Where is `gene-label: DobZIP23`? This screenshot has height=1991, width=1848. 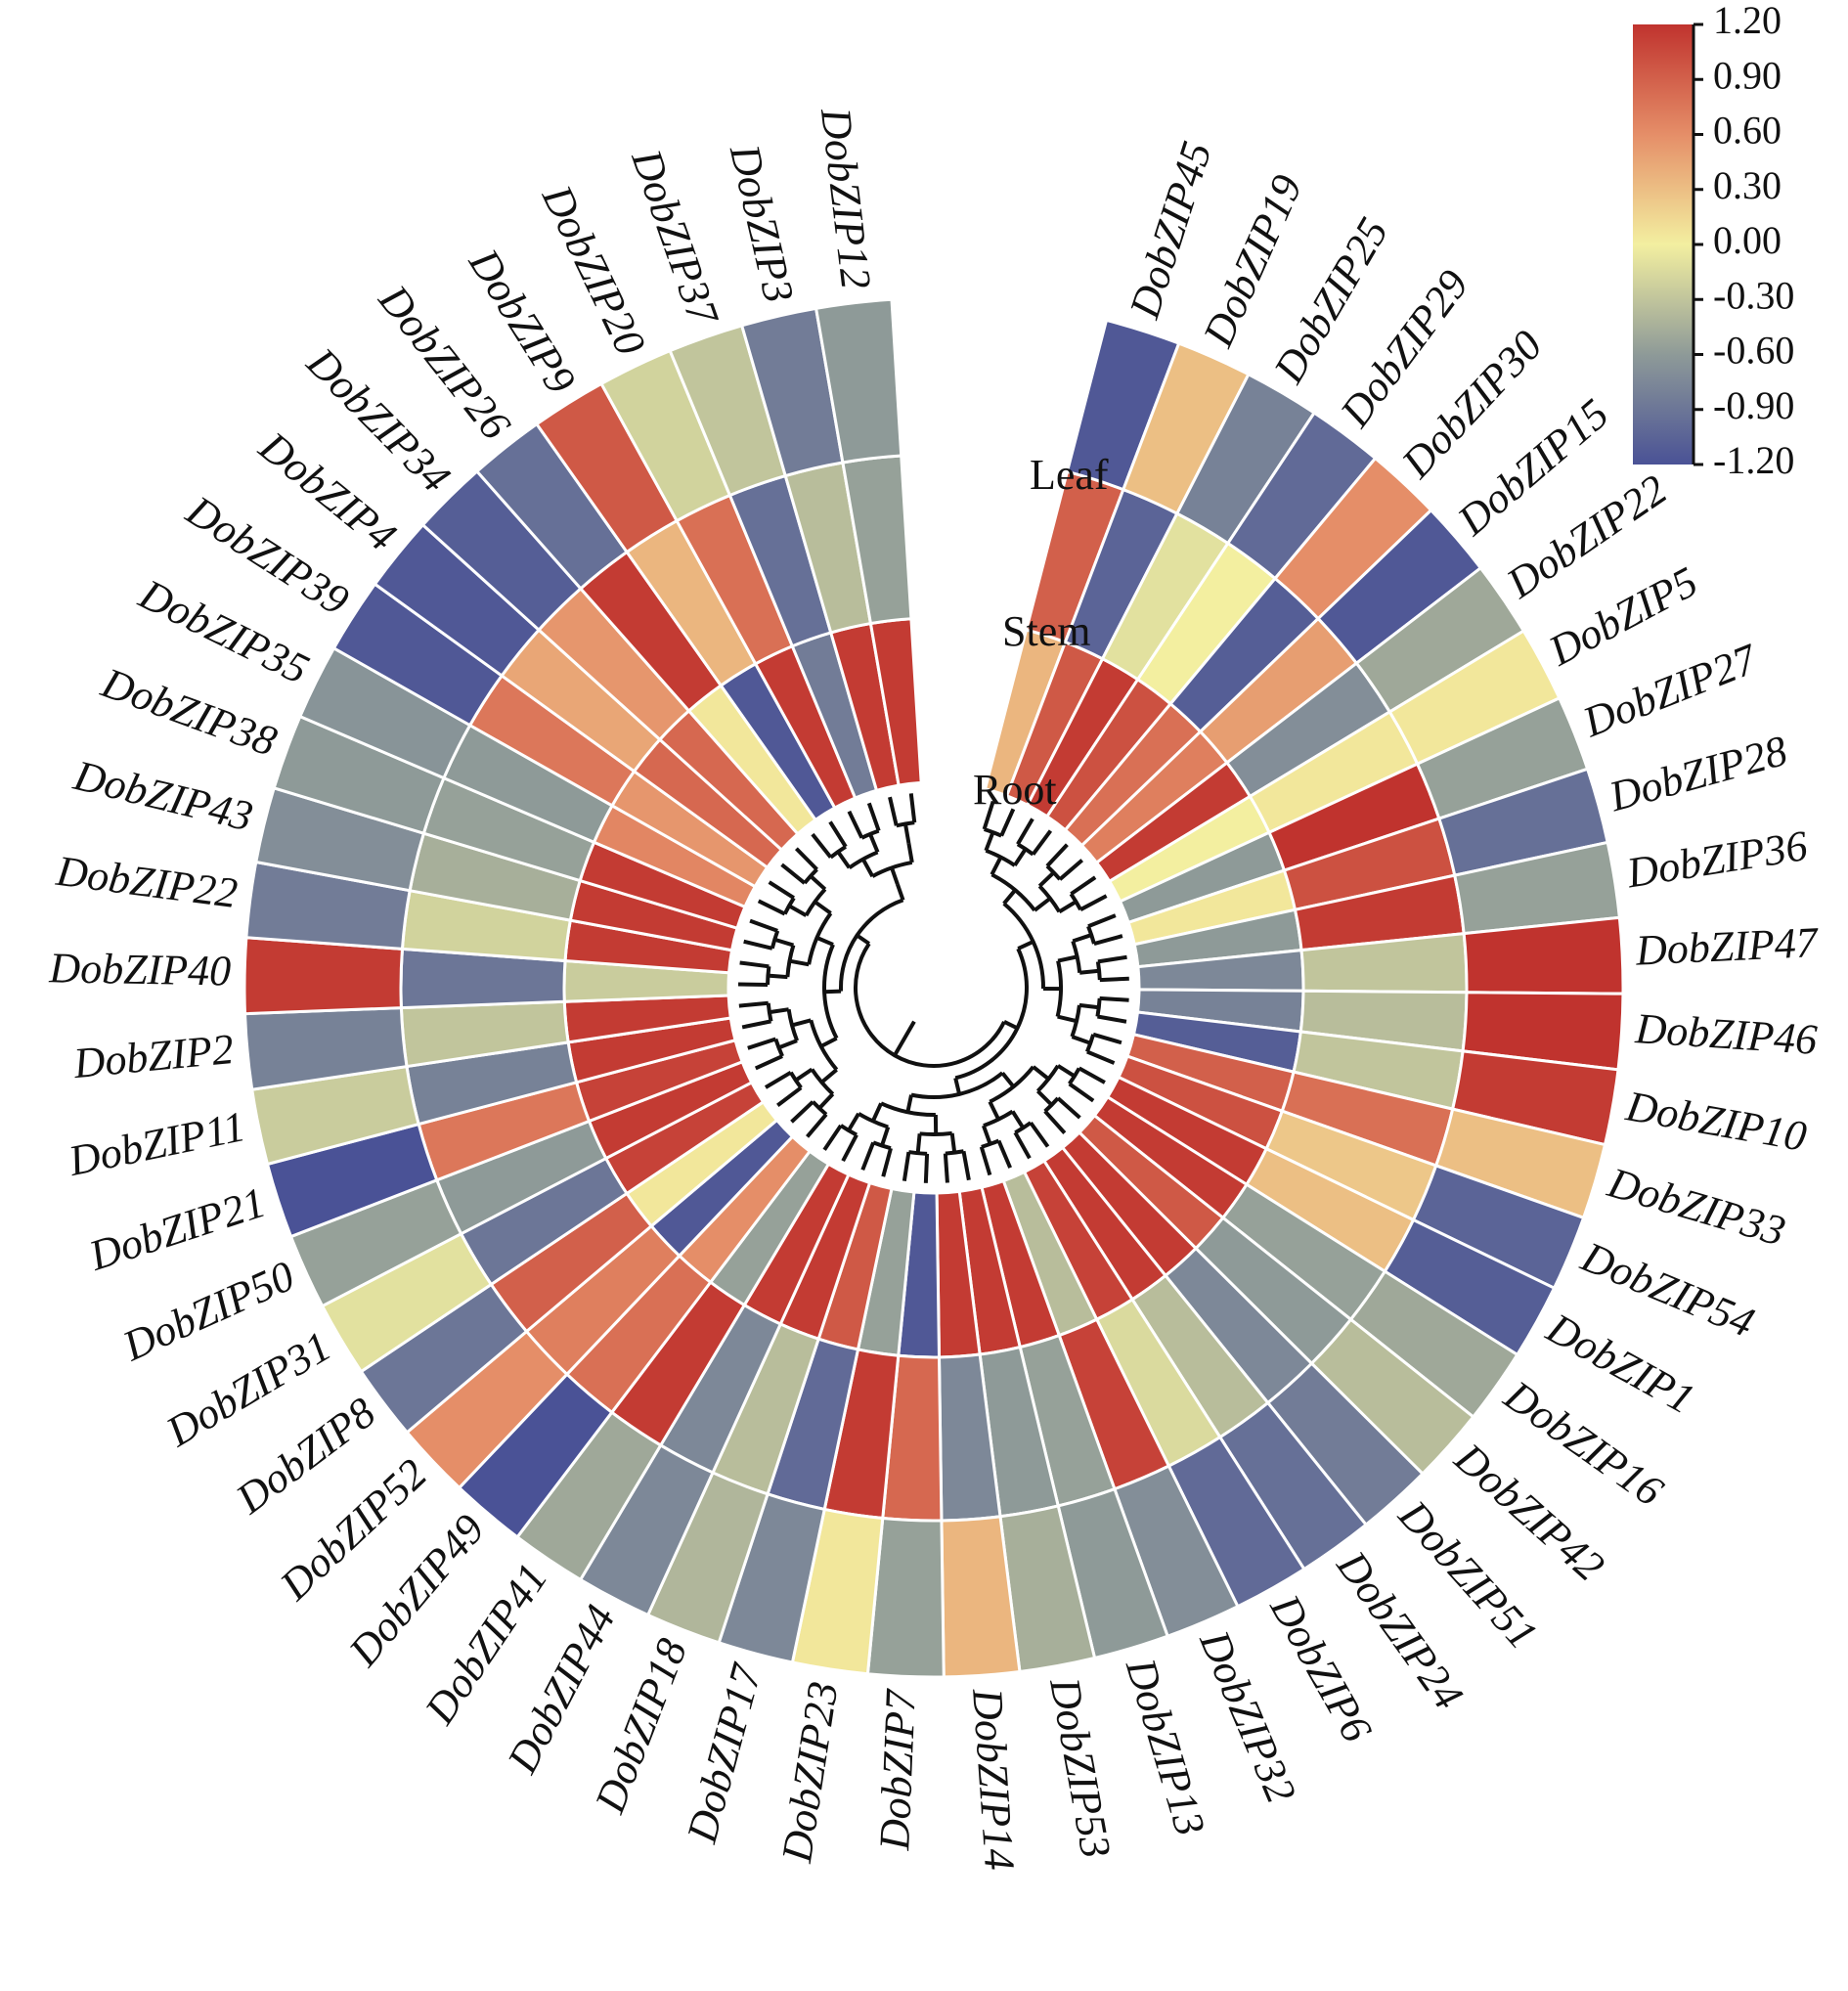
gene-label: DobZIP23 is located at coordinates (810, 1772).